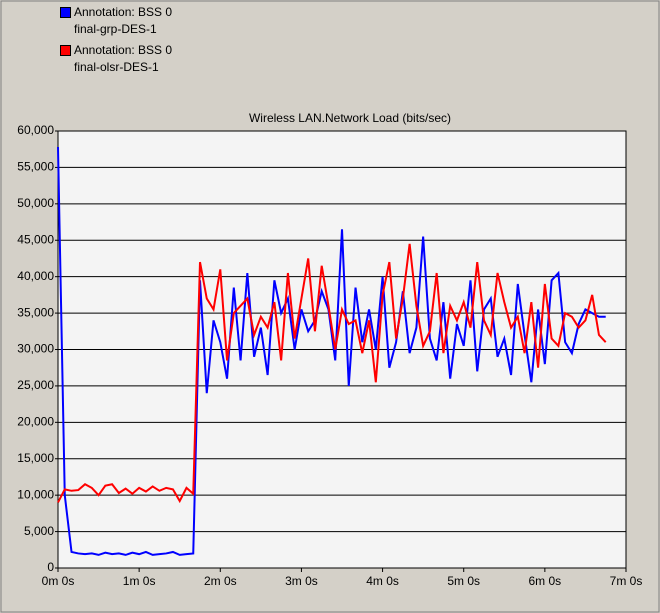 This screenshot has height=613, width=660. What do you see at coordinates (50, 567) in the screenshot?
I see `y-tick-label: 0` at bounding box center [50, 567].